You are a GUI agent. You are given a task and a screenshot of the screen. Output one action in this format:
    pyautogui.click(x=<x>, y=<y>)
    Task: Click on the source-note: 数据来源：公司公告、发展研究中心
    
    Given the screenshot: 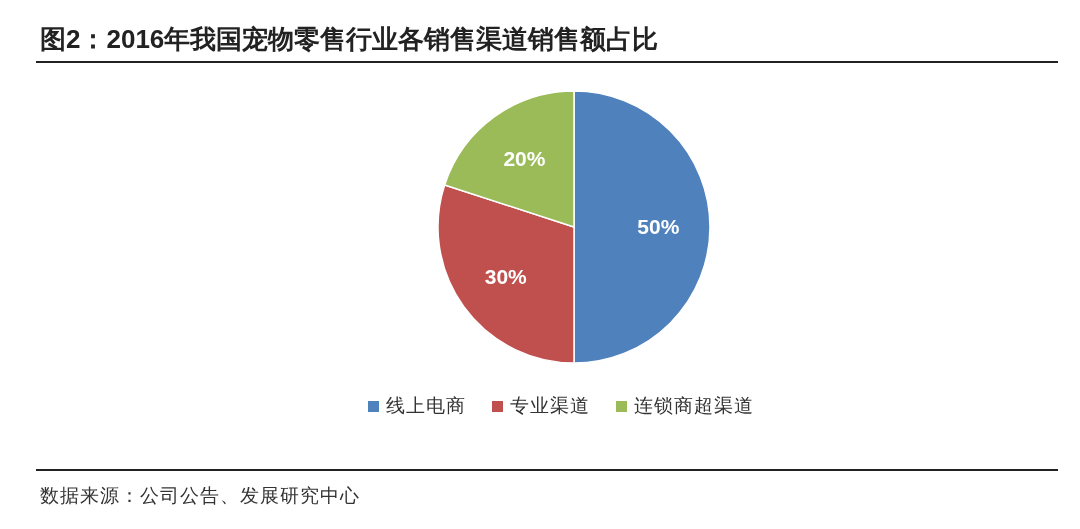 What is the action you would take?
    pyautogui.click(x=200, y=495)
    